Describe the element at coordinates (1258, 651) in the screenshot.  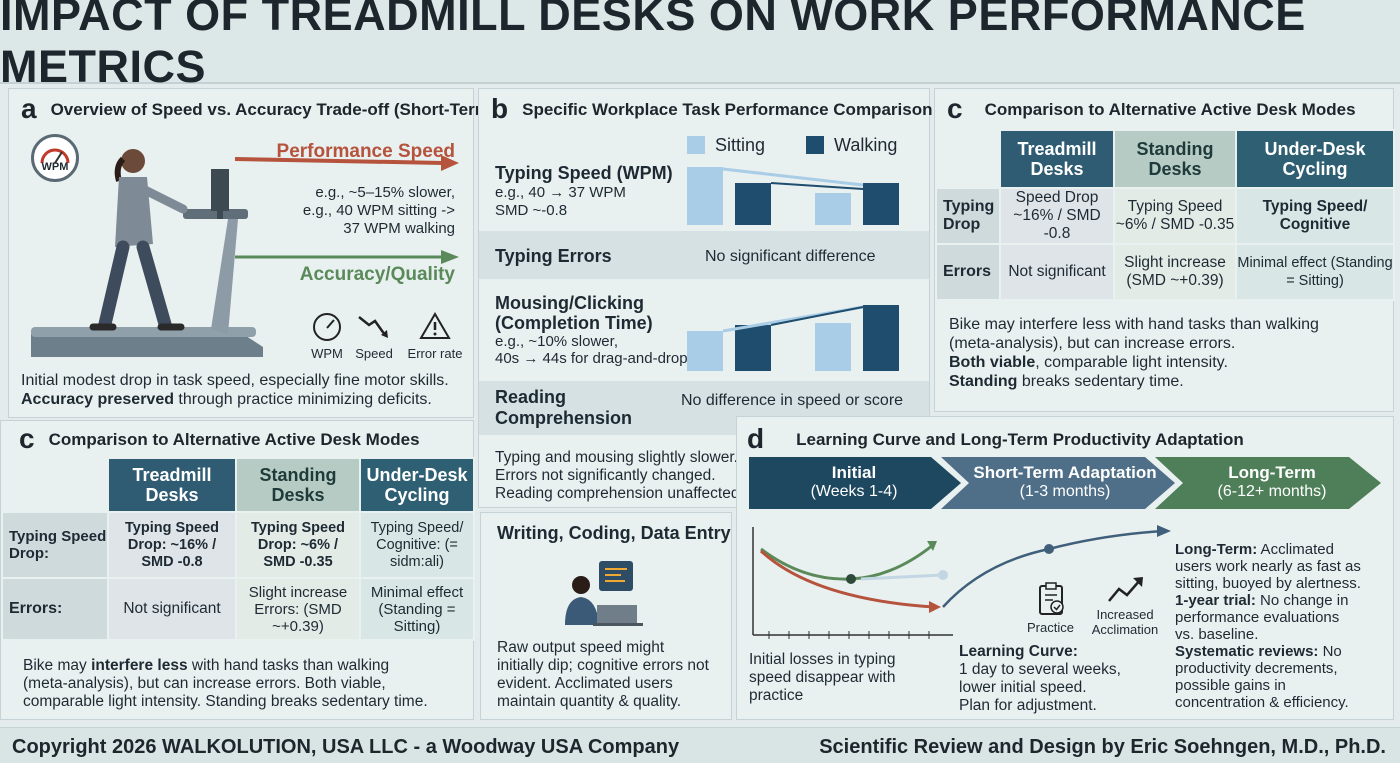
I see `text-line: Systematic reviews: No` at that location.